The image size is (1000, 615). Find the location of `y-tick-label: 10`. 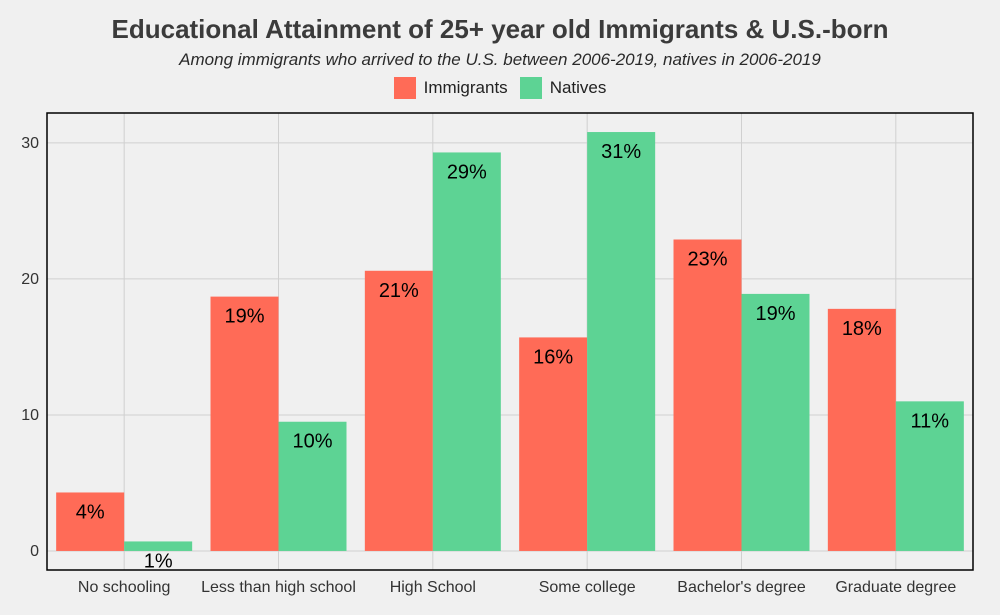

y-tick-label: 10 is located at coordinates (30, 415).